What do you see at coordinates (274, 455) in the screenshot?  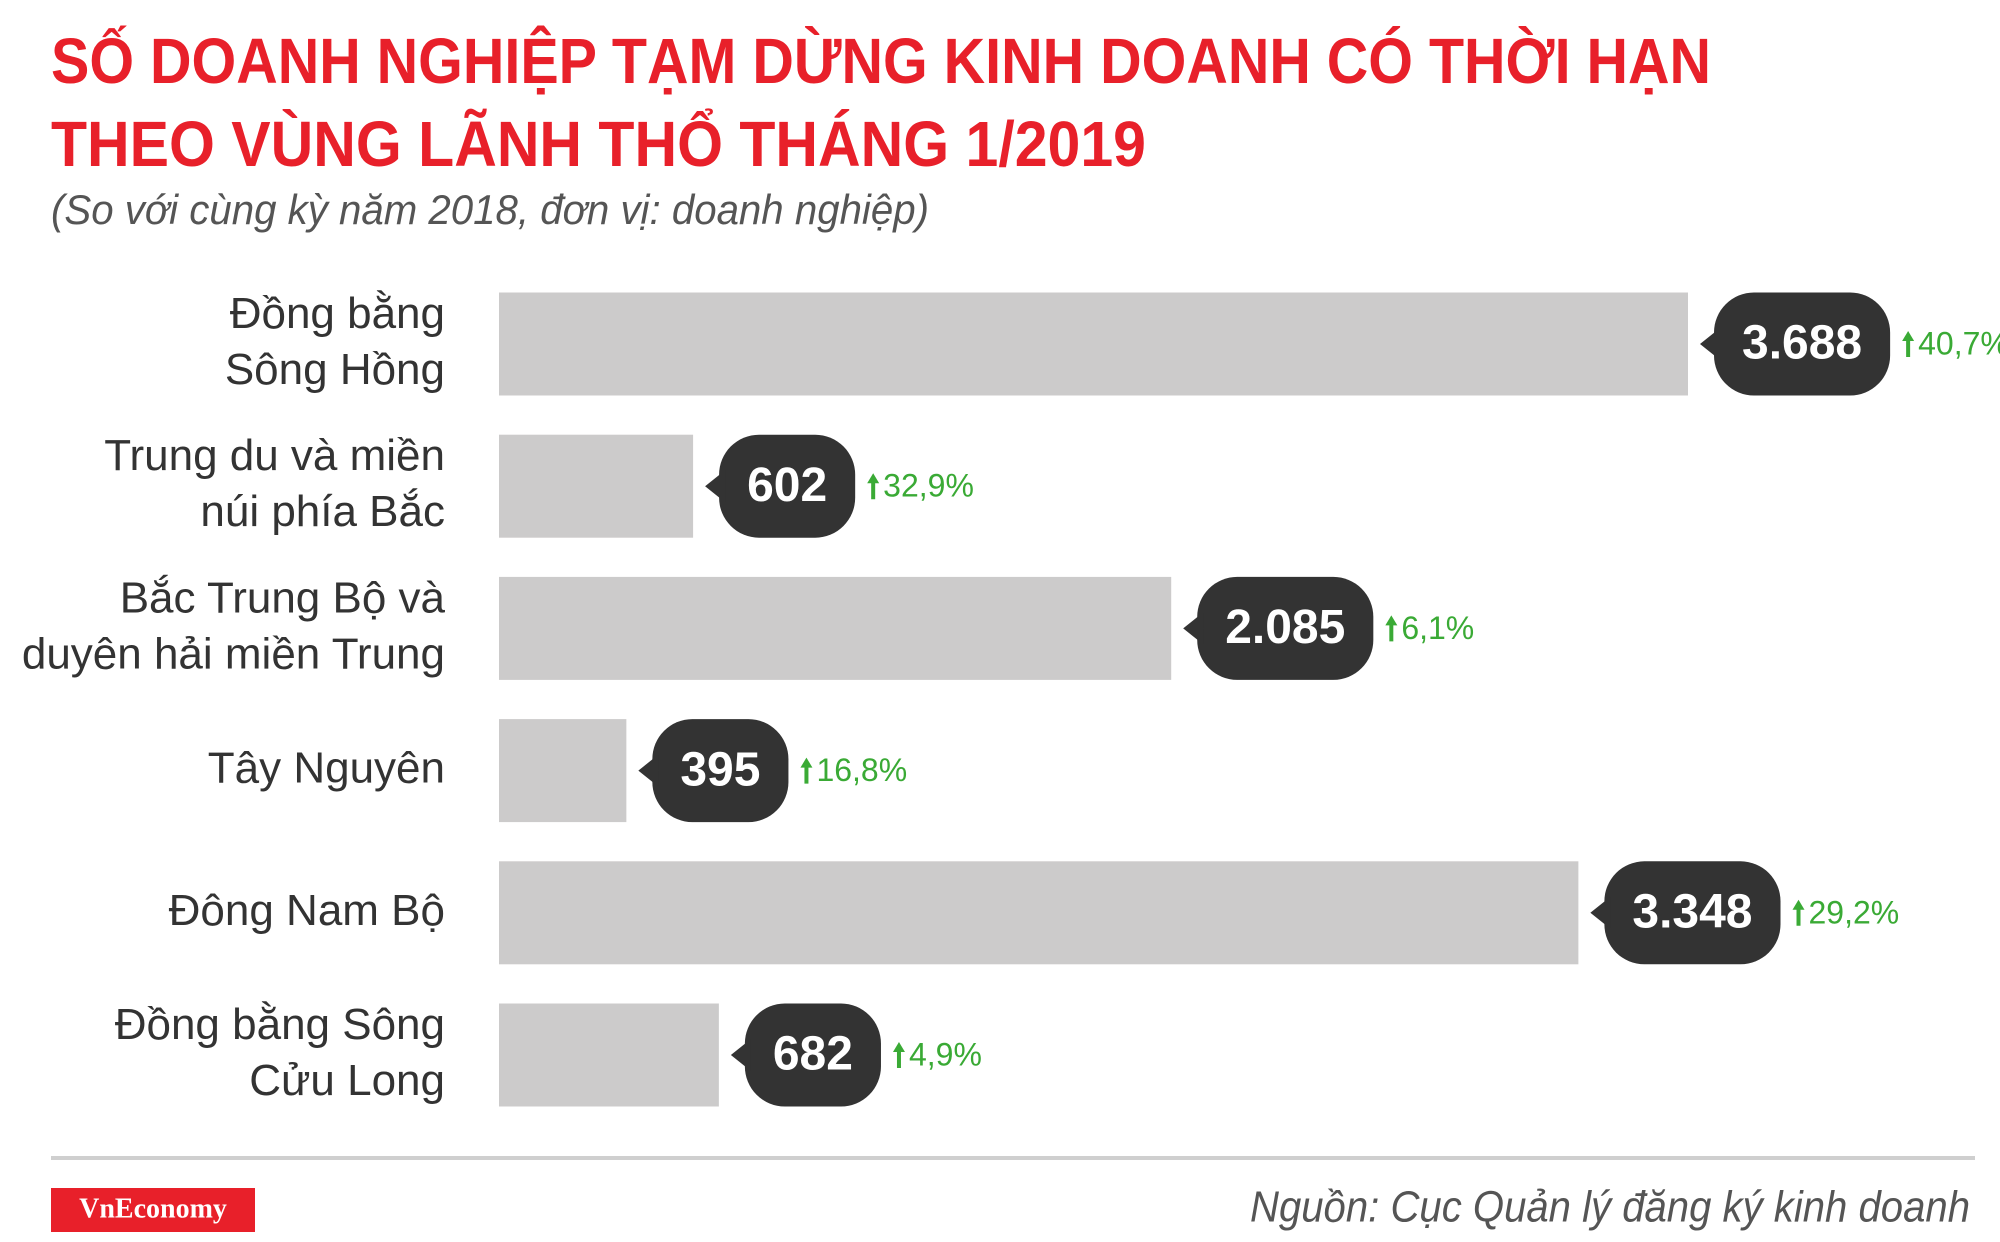 I see `category-line: Trung du và miền` at bounding box center [274, 455].